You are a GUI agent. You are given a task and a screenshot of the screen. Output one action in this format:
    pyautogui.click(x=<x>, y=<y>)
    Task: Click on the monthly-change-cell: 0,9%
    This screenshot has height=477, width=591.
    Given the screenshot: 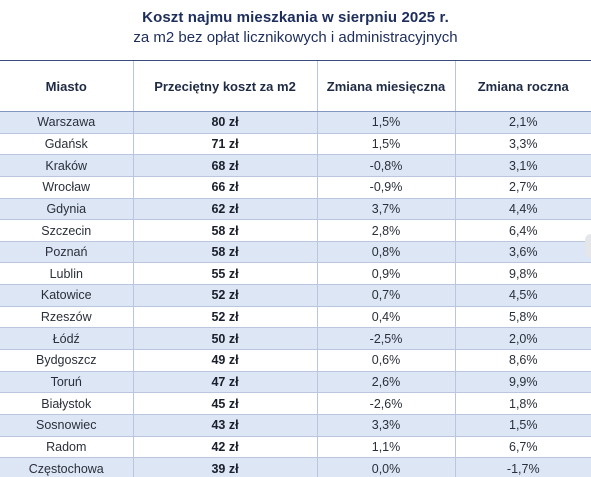 What is the action you would take?
    pyautogui.click(x=386, y=274)
    